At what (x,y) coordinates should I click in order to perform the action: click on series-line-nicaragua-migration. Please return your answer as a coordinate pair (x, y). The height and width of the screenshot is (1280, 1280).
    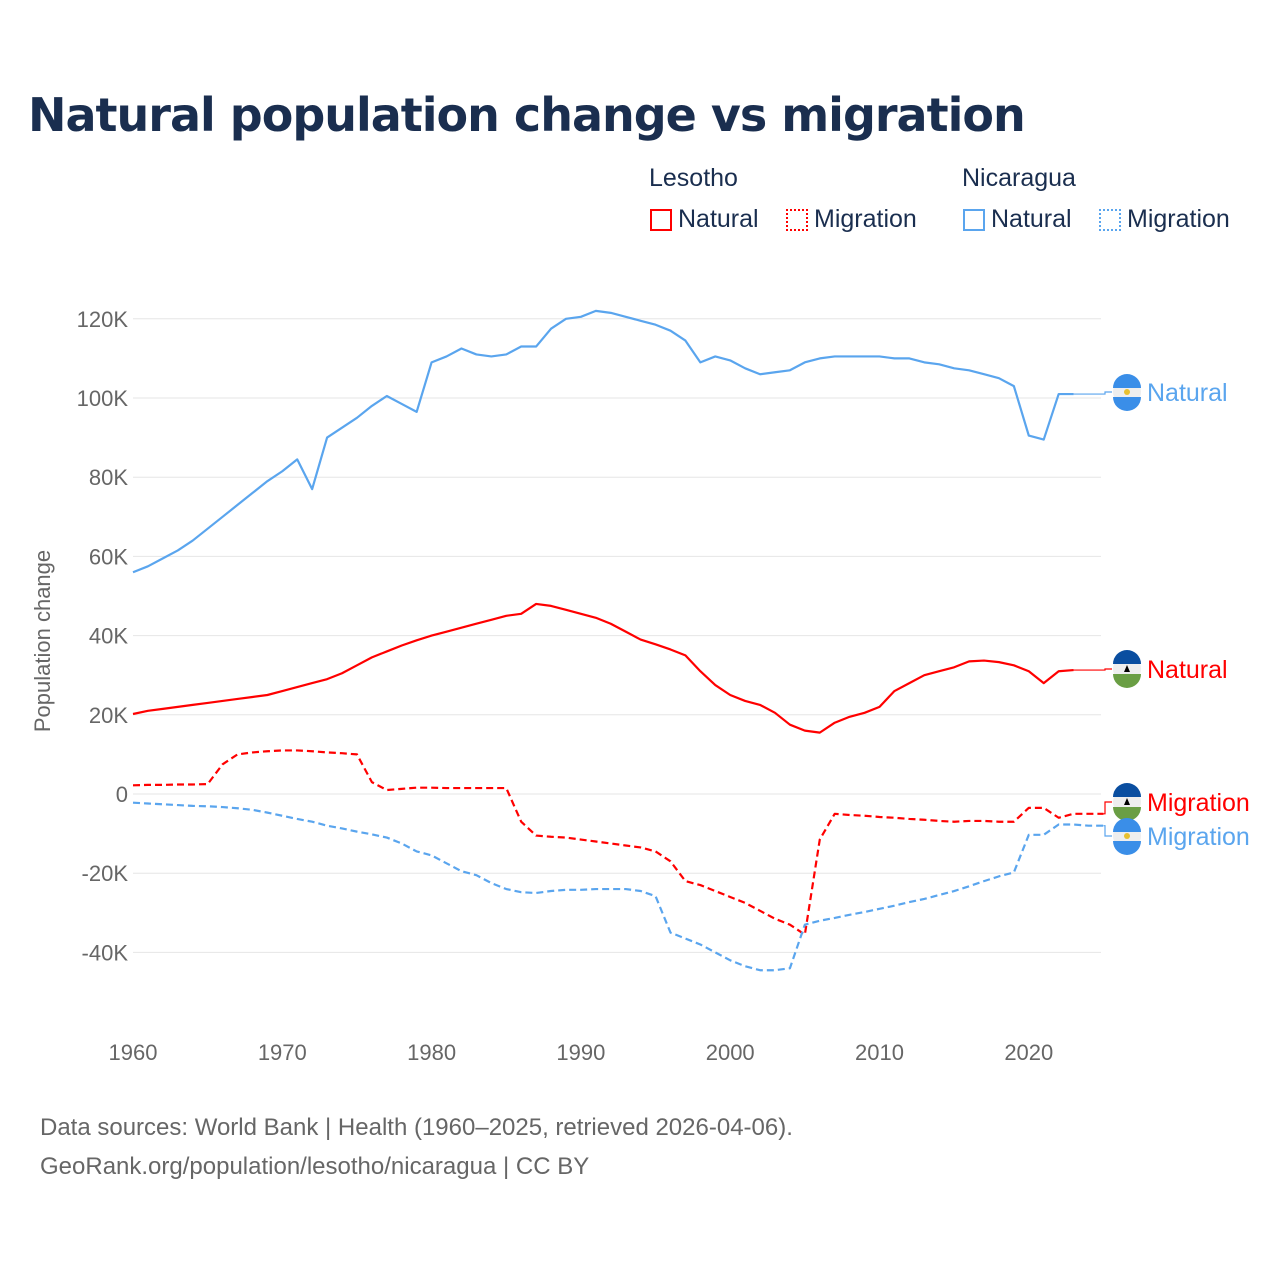
    Looking at the image, I should click on (618, 886).